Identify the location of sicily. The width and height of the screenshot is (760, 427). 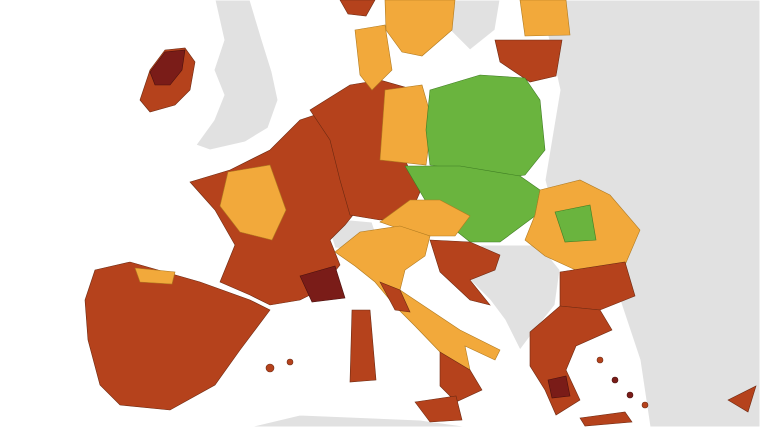
(438, 409).